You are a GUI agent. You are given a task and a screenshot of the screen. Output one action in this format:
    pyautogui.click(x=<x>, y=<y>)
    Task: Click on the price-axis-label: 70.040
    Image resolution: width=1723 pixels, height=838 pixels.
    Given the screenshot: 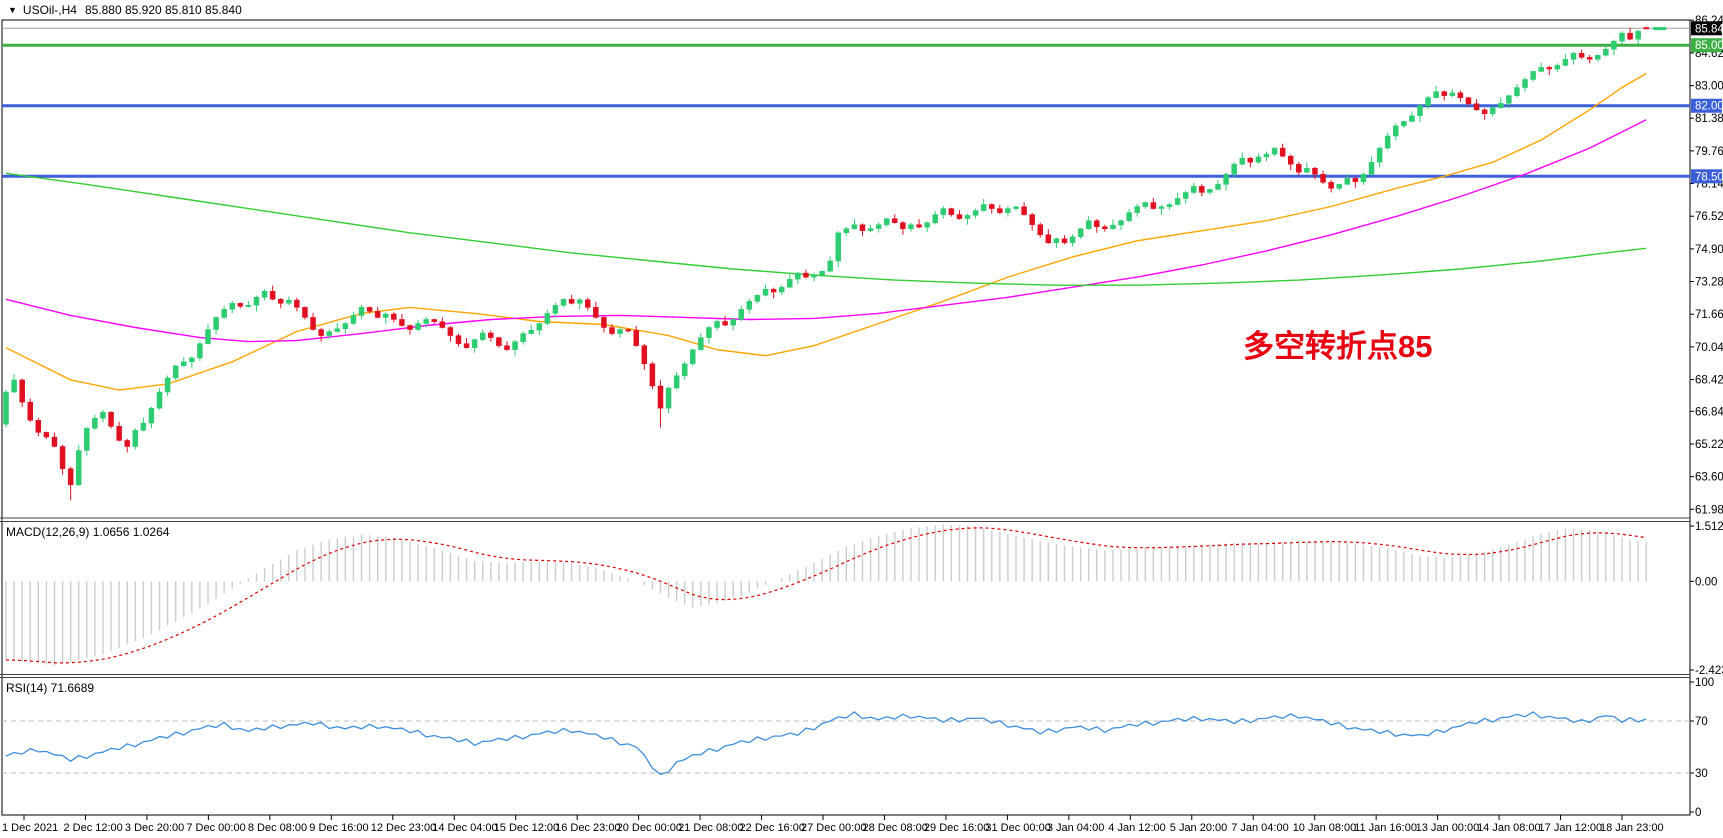 What is the action you would take?
    pyautogui.click(x=1709, y=348)
    